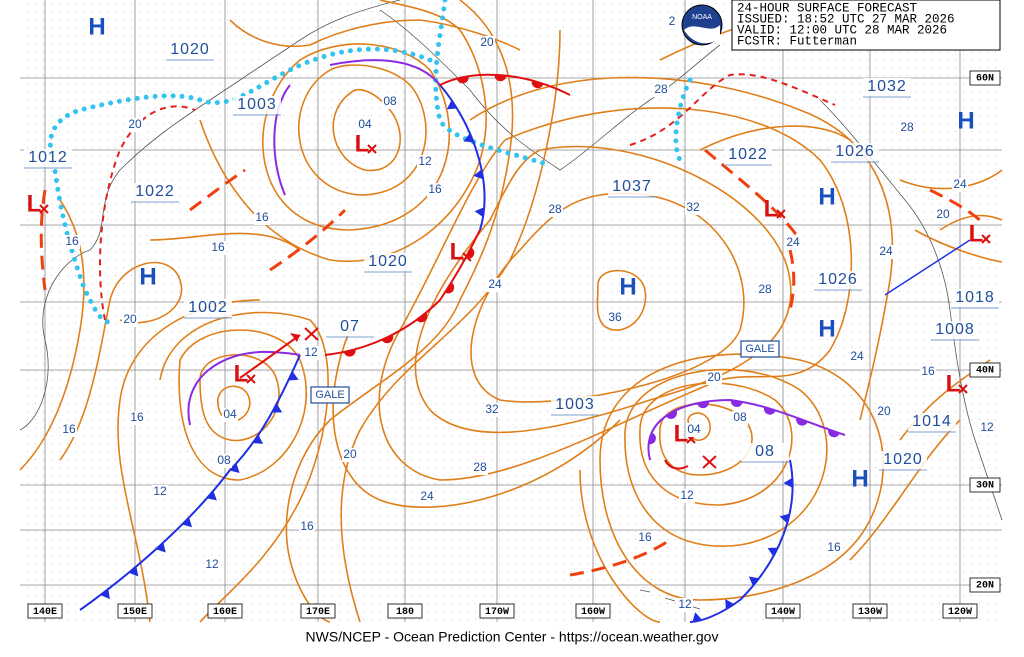 This screenshot has width=1024, height=657. What do you see at coordinates (985, 79) in the screenshot?
I see `latitude-label: 60N` at bounding box center [985, 79].